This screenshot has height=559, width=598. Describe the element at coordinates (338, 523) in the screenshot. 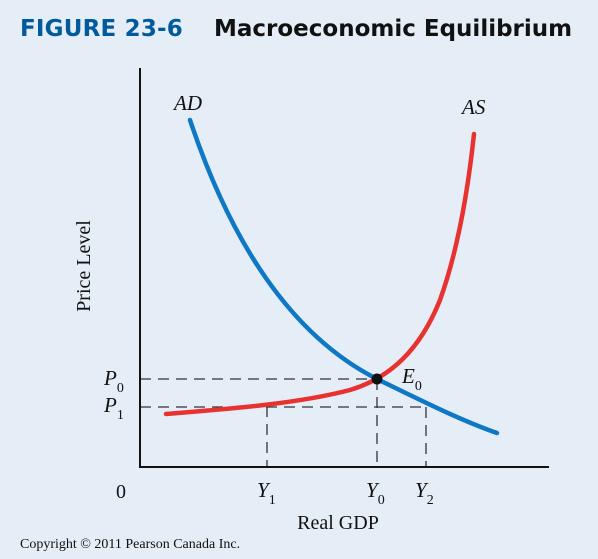

I see `x-axis-label: Real GDP` at that location.